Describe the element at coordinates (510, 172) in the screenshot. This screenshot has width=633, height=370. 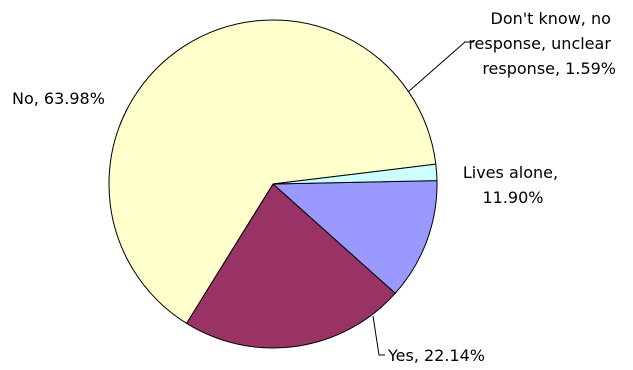
I see `data-label-lives-alone-line-1: Lives alone,` at that location.